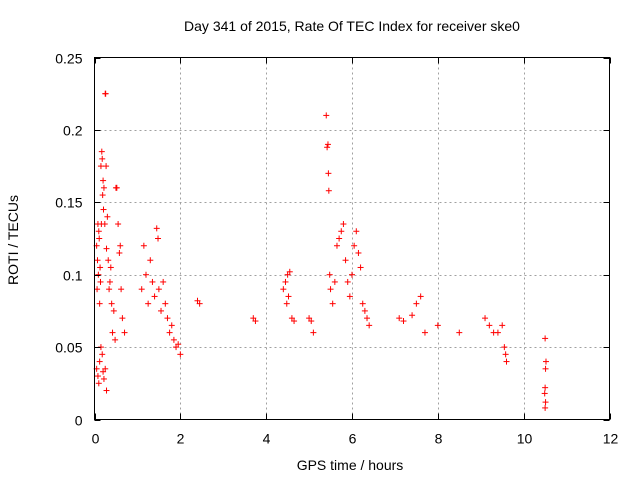 This screenshot has height=480, width=640. Describe the element at coordinates (73, 276) in the screenshot. I see `y-tick-label: 0.1` at that location.